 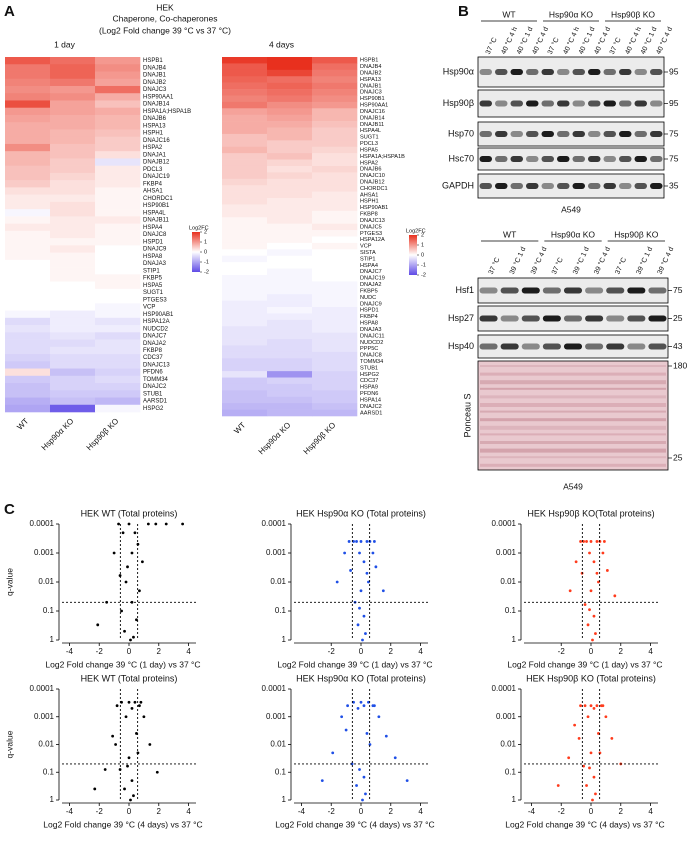 What do you see at coordinates (674, 185) in the screenshot?
I see `mw-label: 35` at bounding box center [674, 185].